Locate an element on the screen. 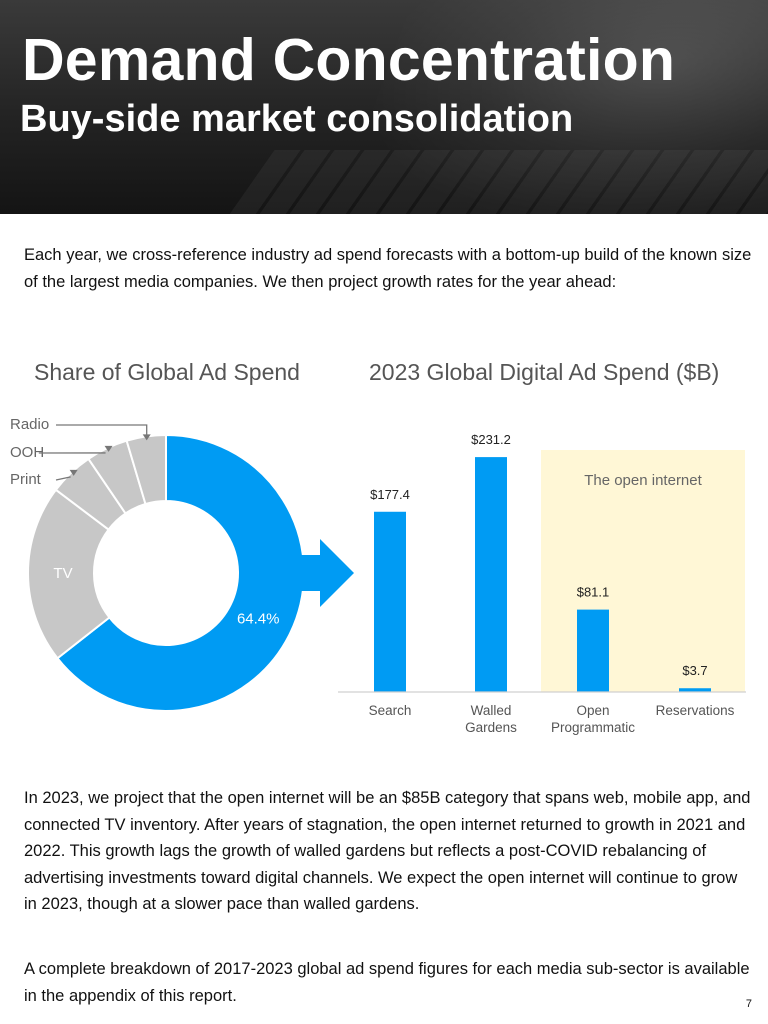 Image resolution: width=768 pixels, height=1024 pixels. bar-category-label: Gardens is located at coordinates (491, 727).